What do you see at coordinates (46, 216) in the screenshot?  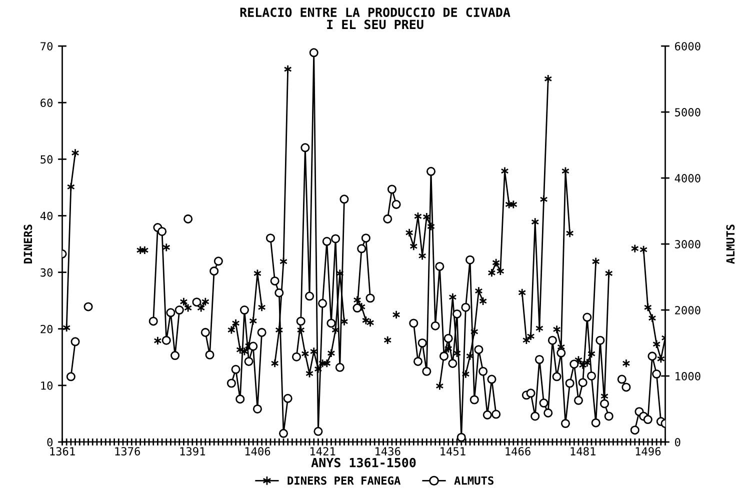 I see `y-tick-label: 40` at bounding box center [46, 216].